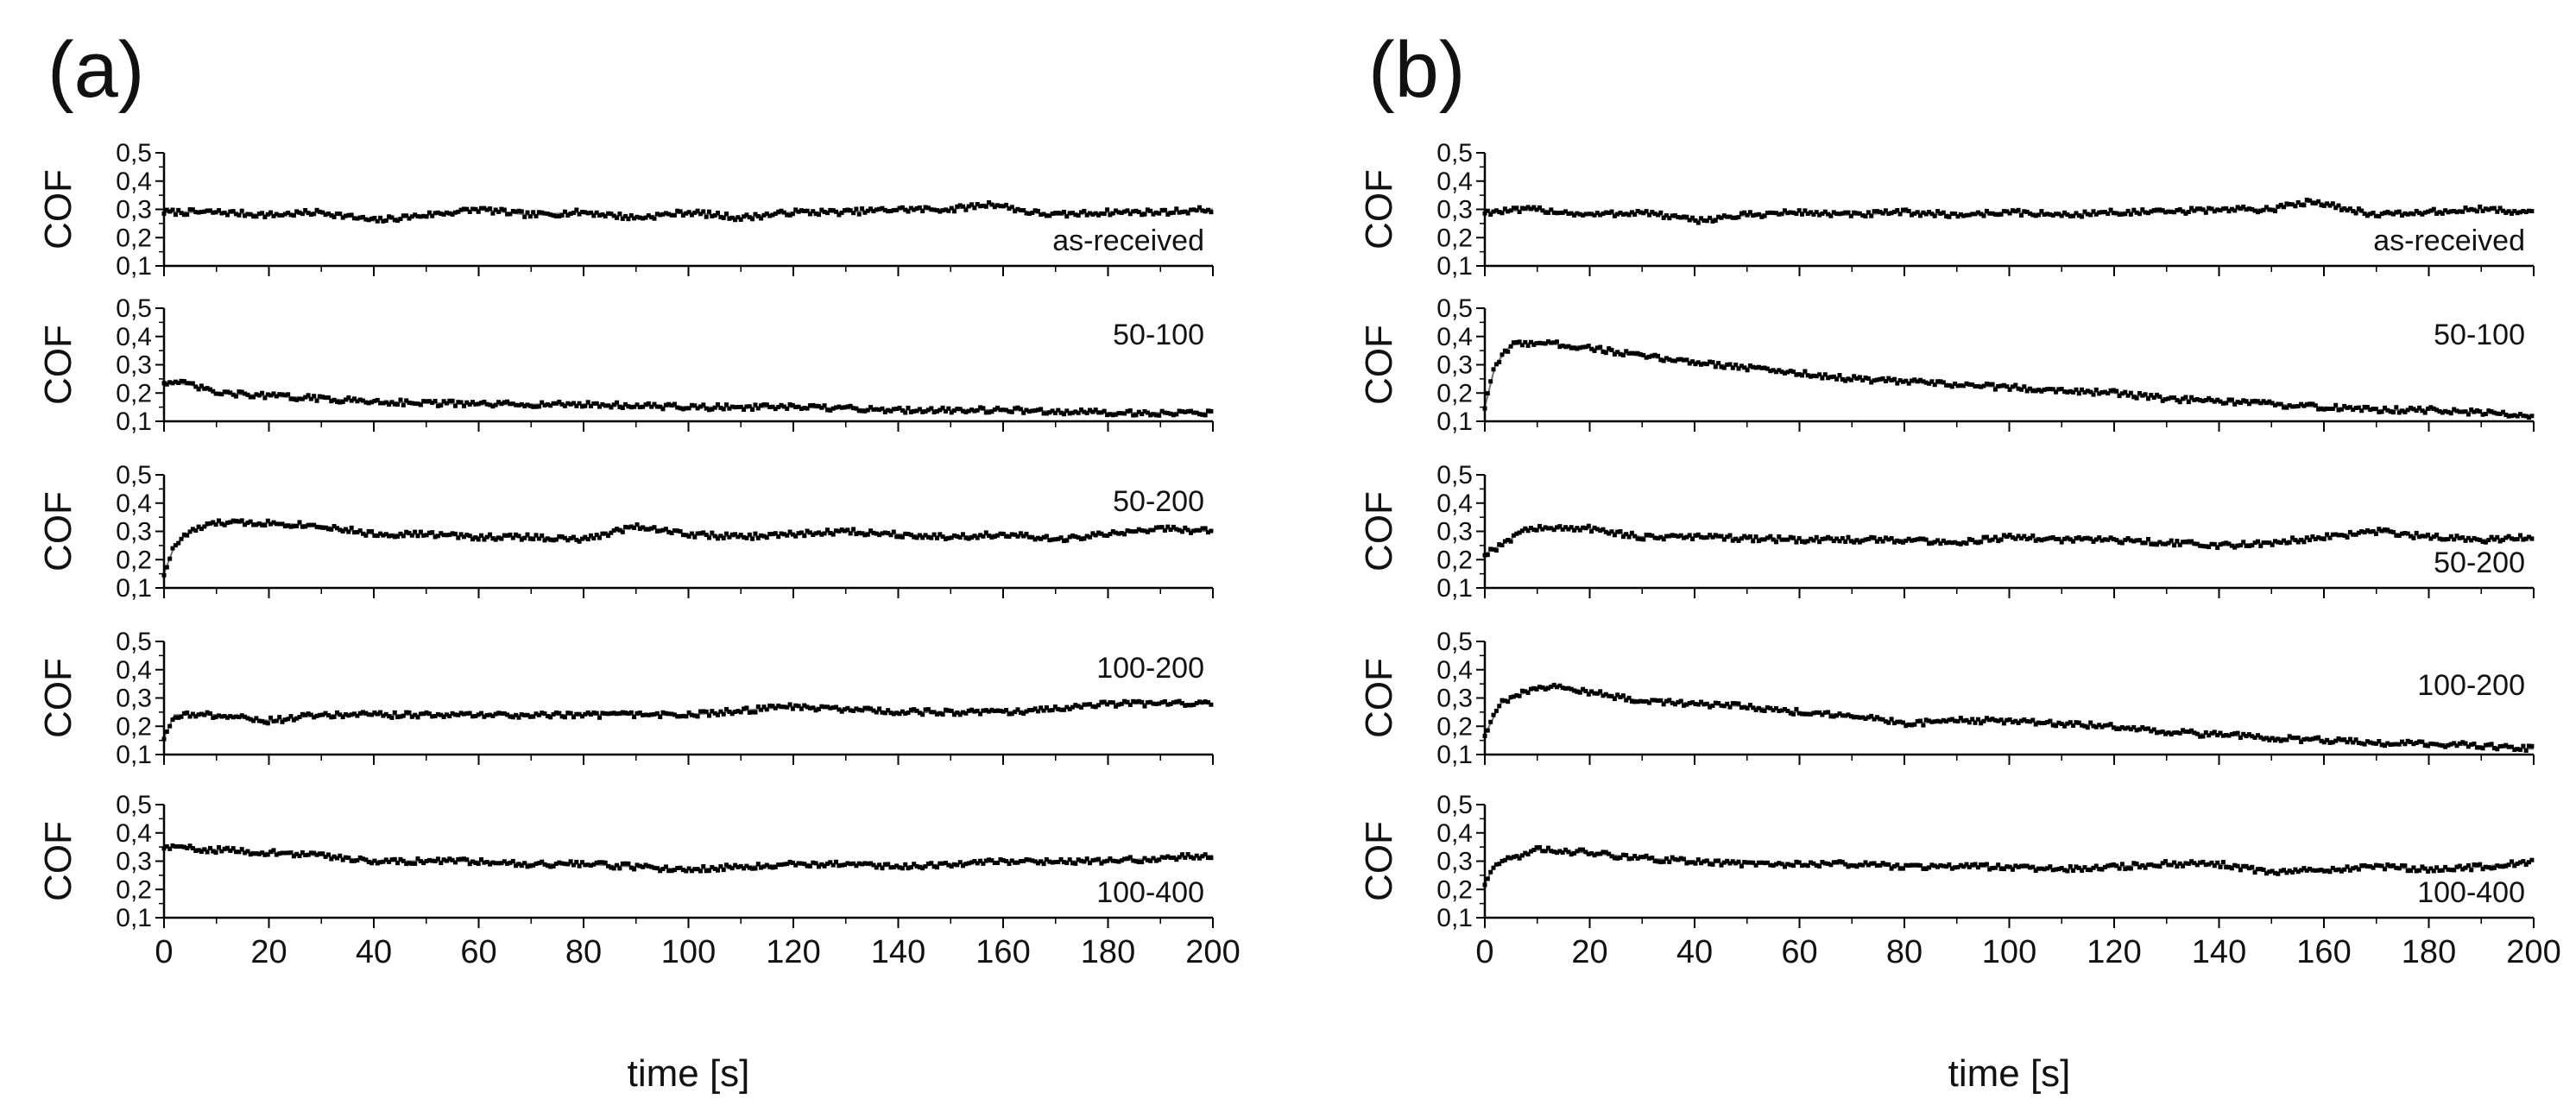  I want to click on y-tick-label: 0,2, so click(1454, 889).